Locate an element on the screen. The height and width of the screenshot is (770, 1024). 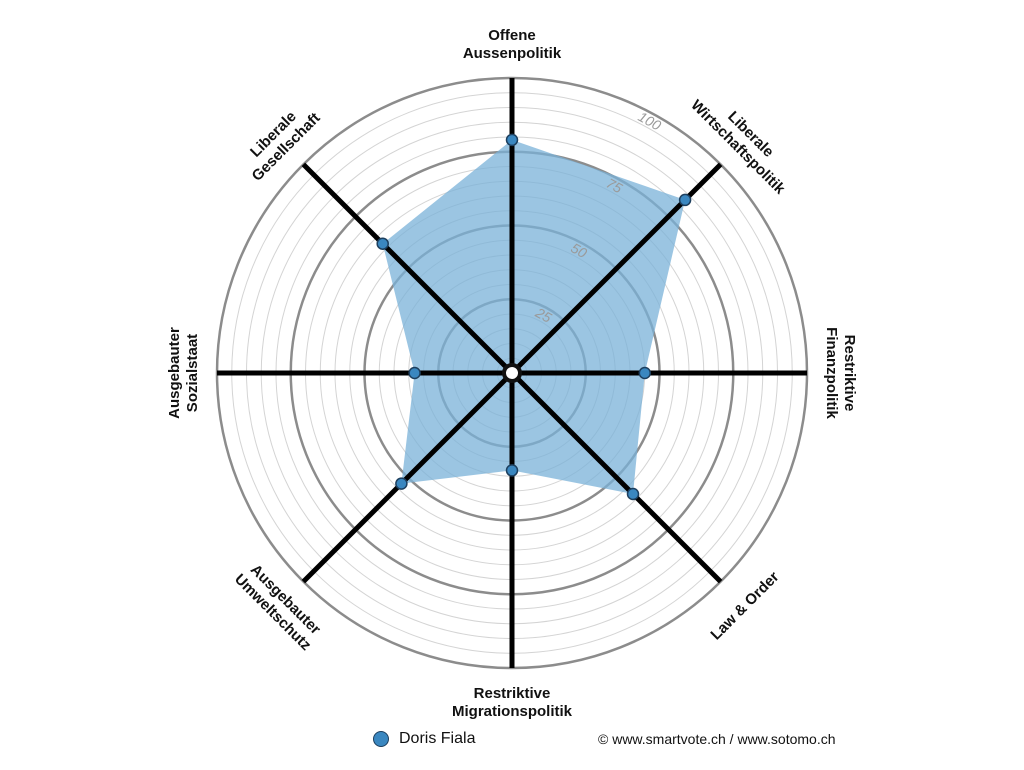
copyright-text: © www.smartvote.ch / www.sotomo.ch is located at coordinates (717, 739).